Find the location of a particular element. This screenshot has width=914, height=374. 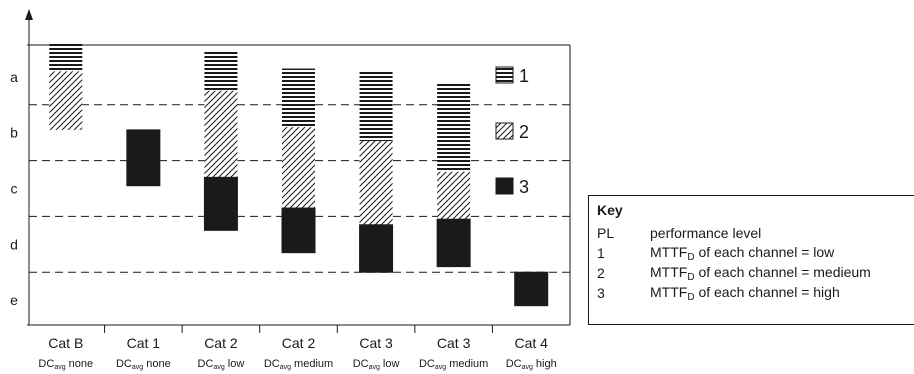

key-description: performance level is located at coordinates (706, 233).